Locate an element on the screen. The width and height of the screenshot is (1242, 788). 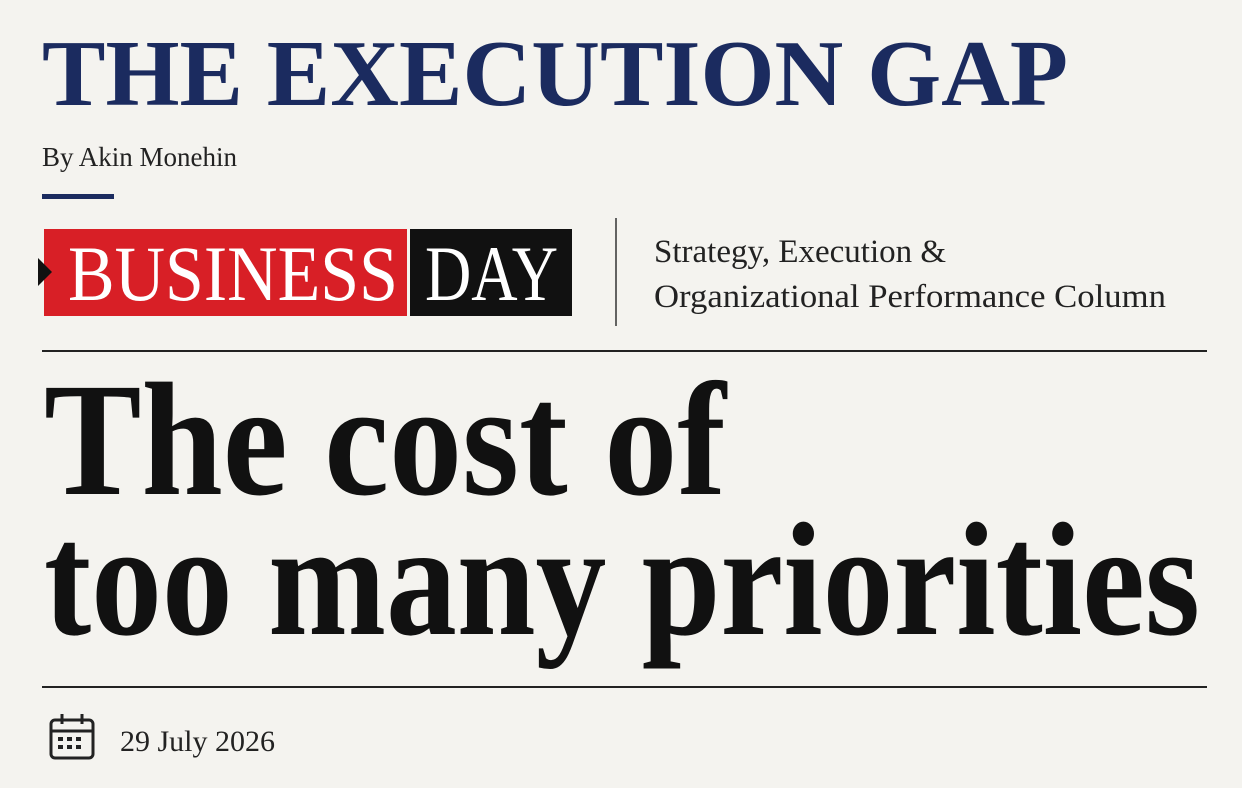
column-line: Strategy, Execution & is located at coordinates (800, 252).